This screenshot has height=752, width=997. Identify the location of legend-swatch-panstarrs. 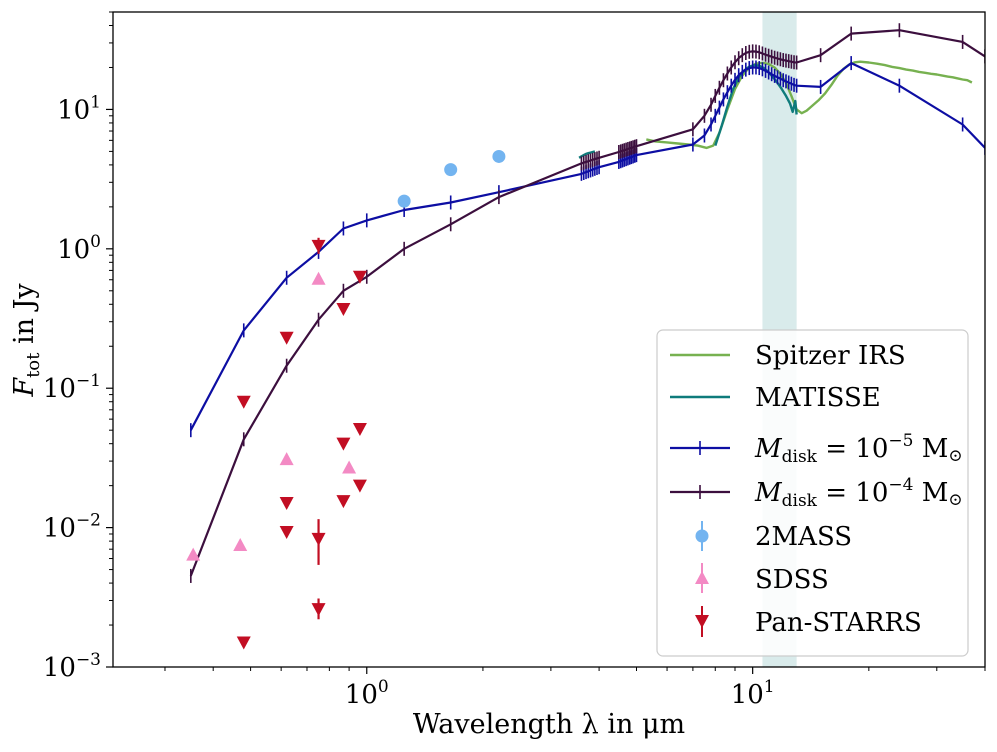
(702, 621).